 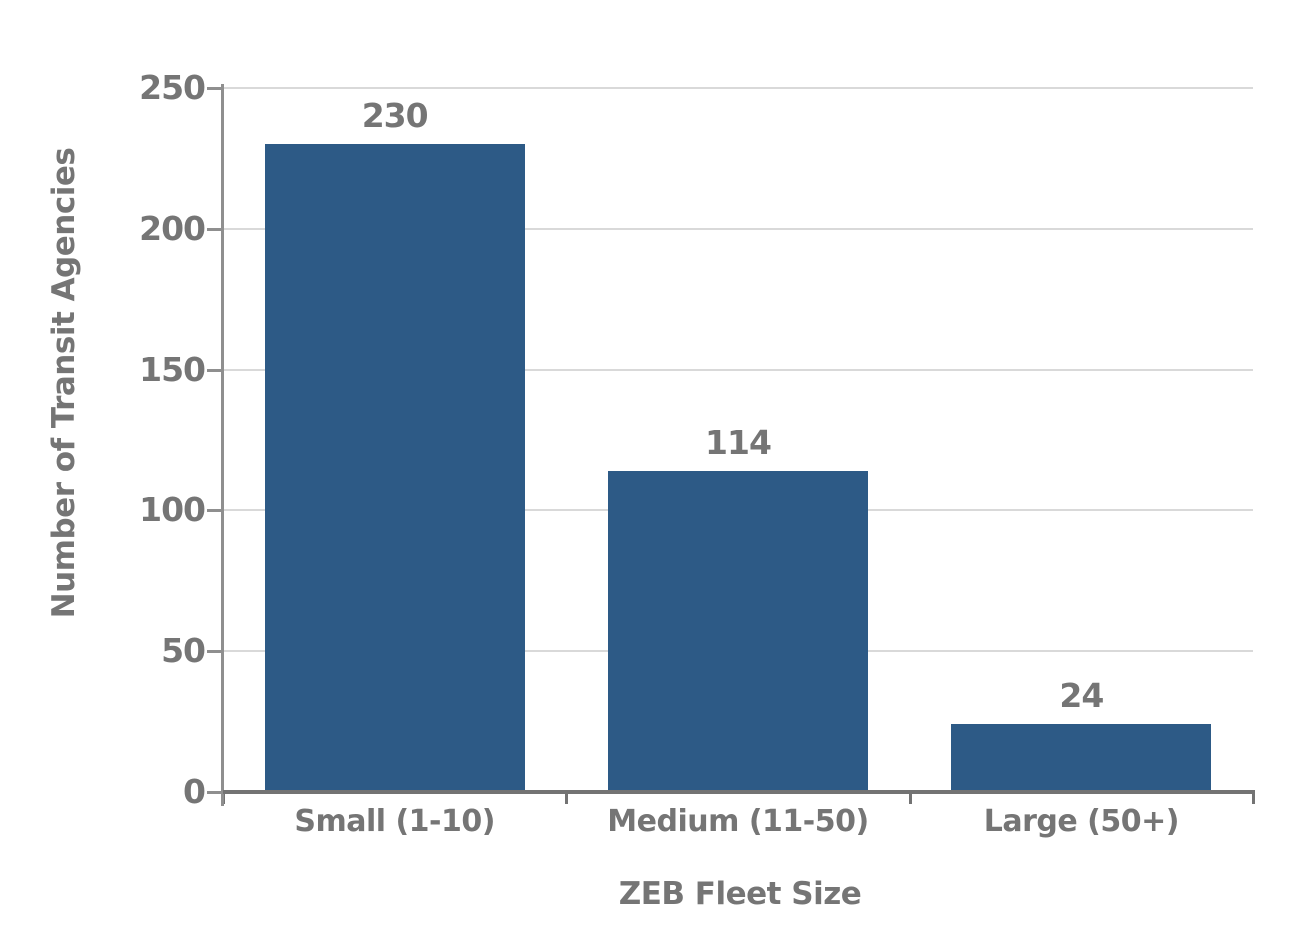 What do you see at coordinates (394, 821) in the screenshot?
I see `x-category-label: Small (1-10)` at bounding box center [394, 821].